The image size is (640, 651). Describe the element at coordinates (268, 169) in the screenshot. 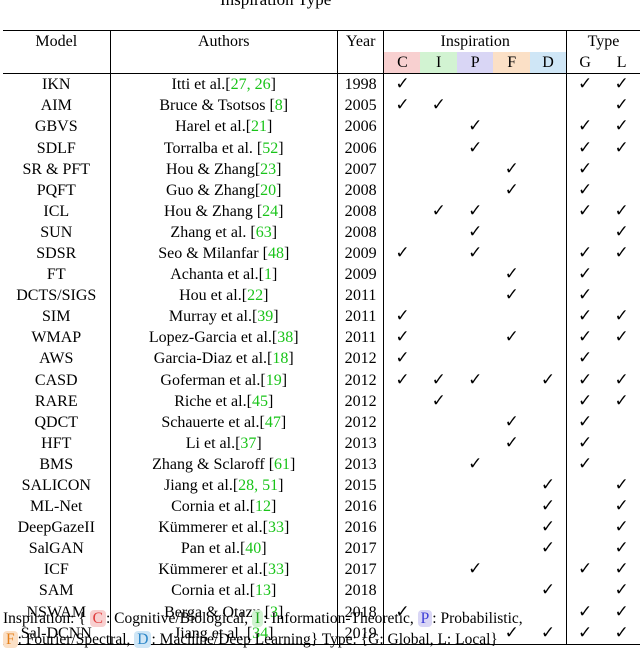

I see `citation-link: 23` at that location.